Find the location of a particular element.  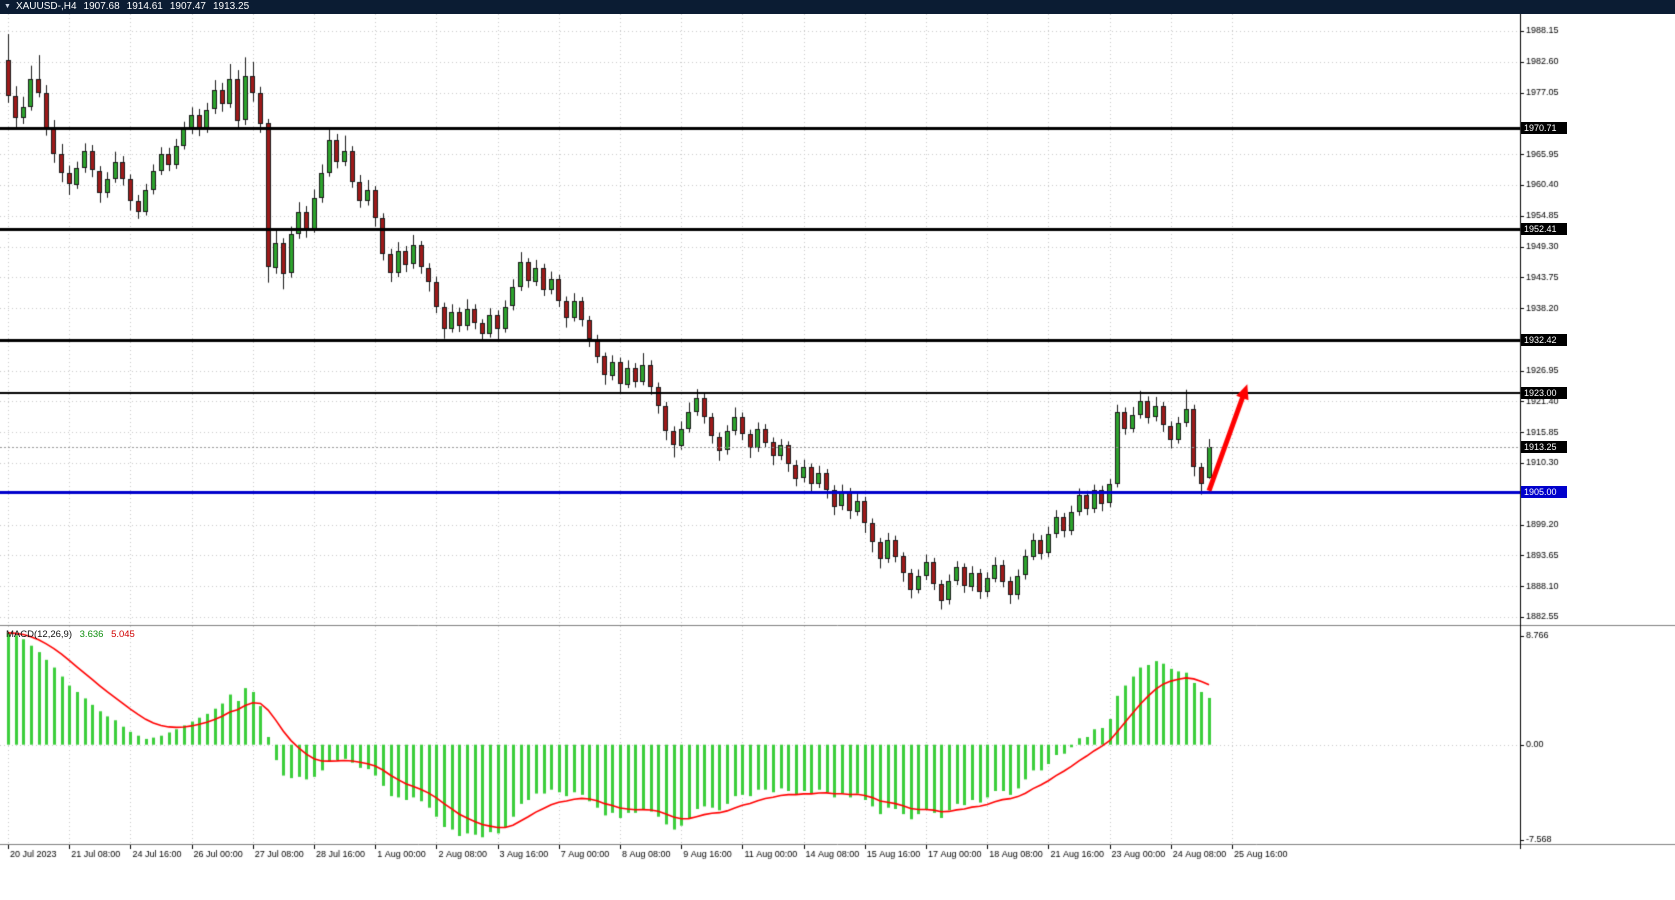

quote-open: 1907.68 is located at coordinates (101, 6).